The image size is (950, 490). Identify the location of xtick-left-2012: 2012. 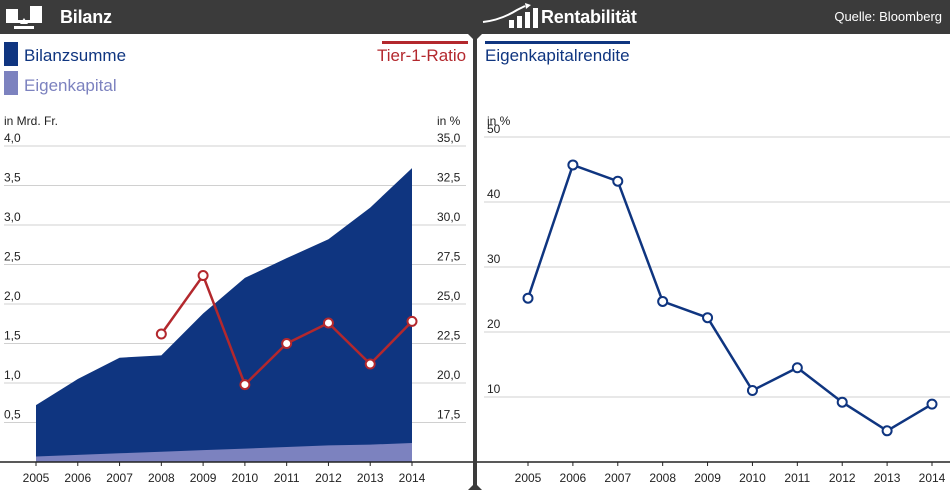
(328, 478).